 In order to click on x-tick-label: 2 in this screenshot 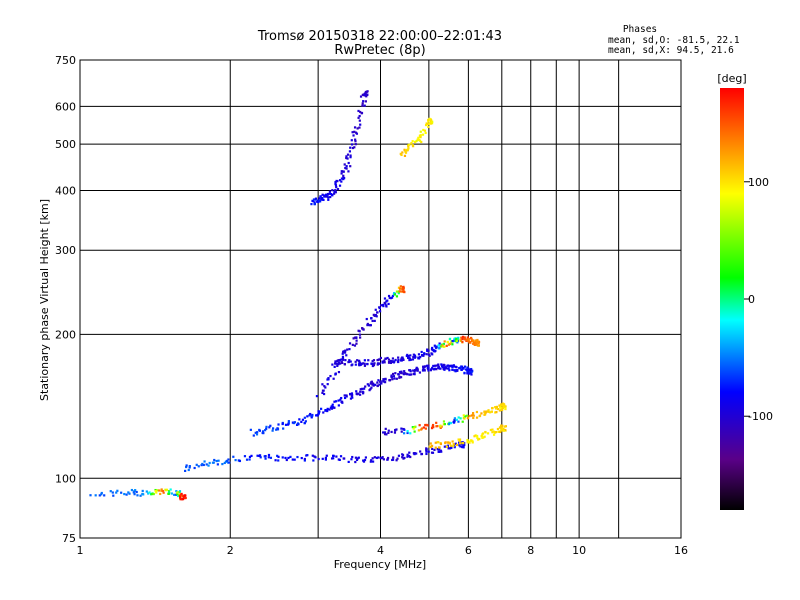, I will do `click(230, 550)`.